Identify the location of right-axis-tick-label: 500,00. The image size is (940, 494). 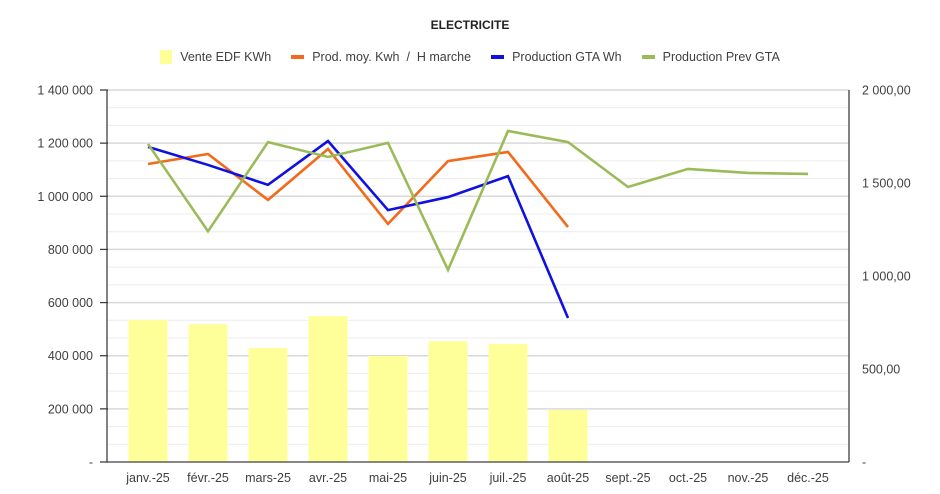
(881, 370).